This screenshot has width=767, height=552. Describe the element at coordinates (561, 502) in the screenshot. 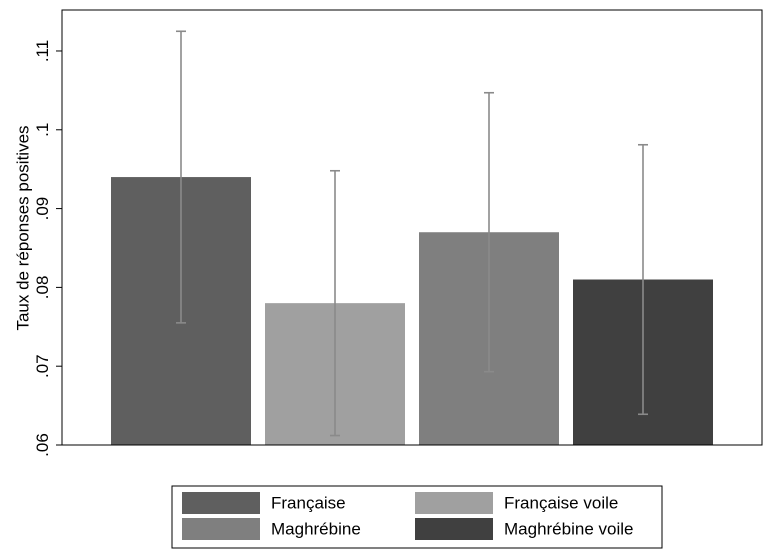

I see `legend-label: Française voile` at that location.